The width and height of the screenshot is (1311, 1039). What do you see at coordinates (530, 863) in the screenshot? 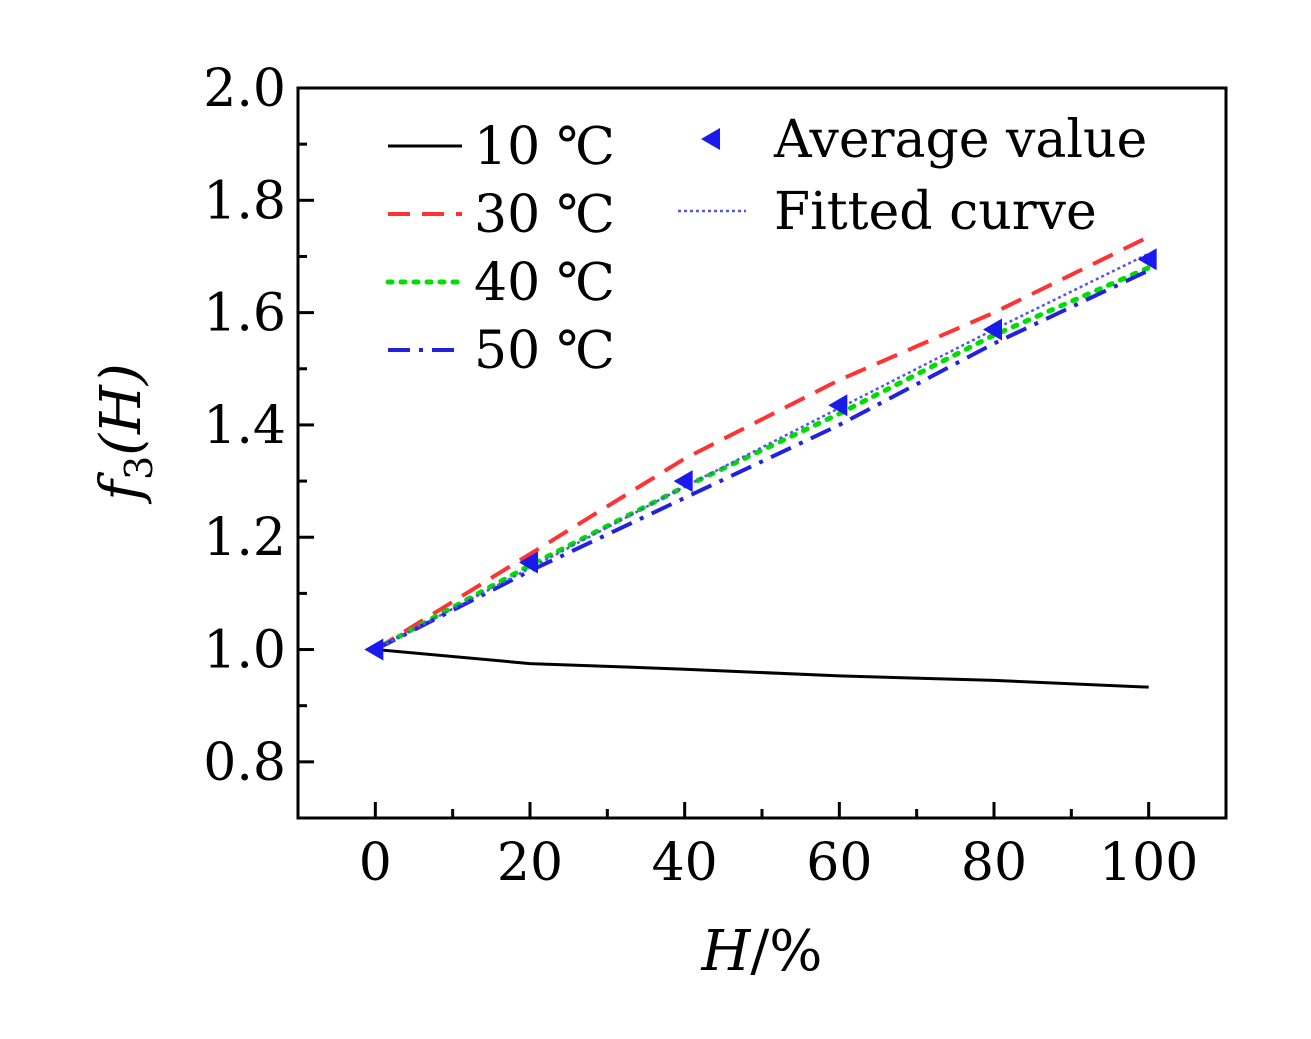
I see `x-tick-label: 20` at bounding box center [530, 863].